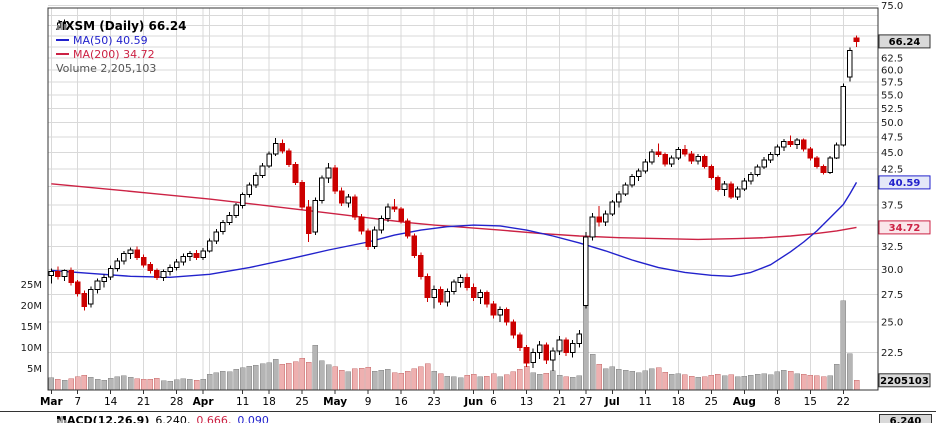 This screenshot has height=423, width=936. Describe the element at coordinates (612, 402) in the screenshot. I see `svg-text: Jul` at that location.